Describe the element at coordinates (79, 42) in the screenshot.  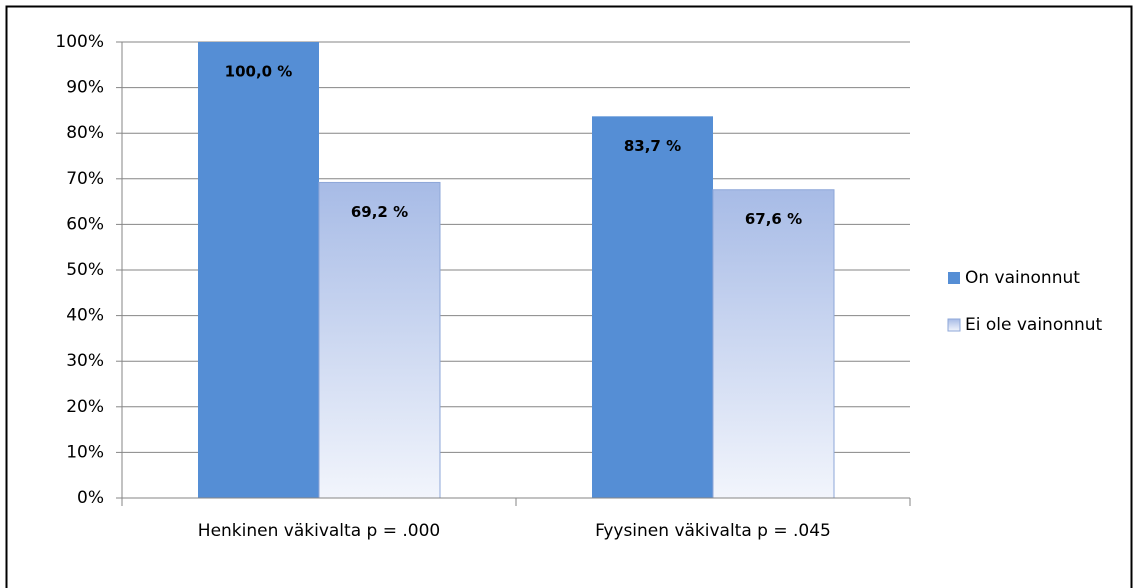
I see `y-tick-label: 100%` at that location.